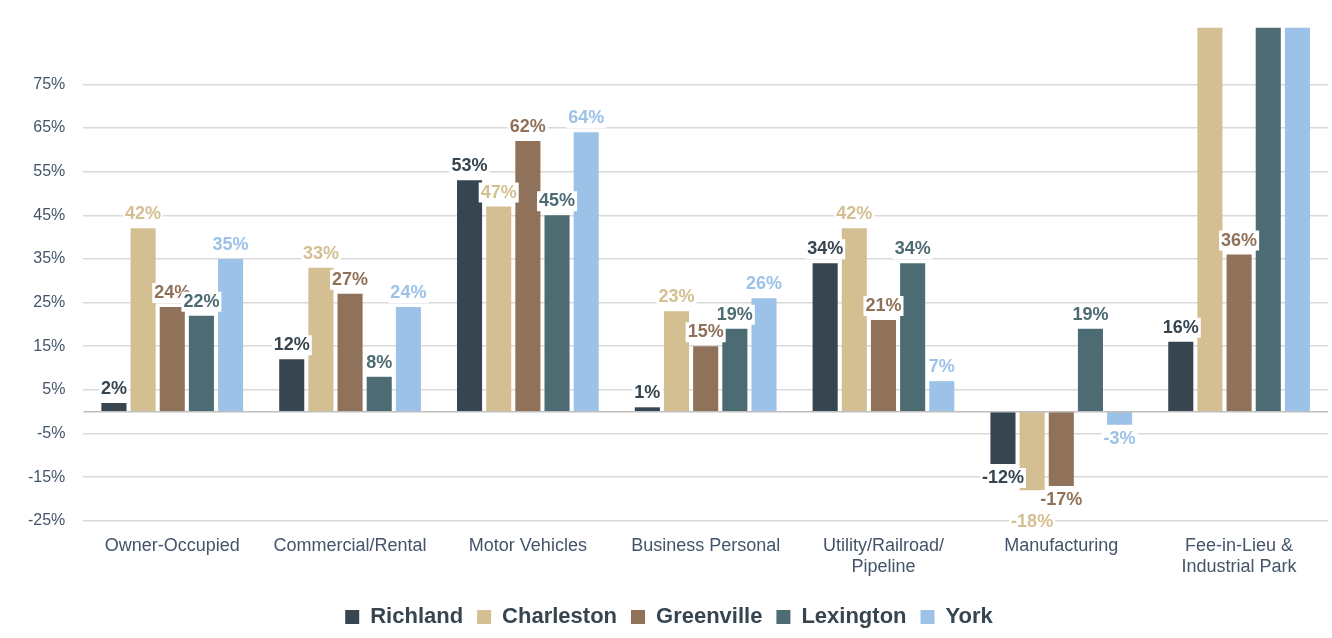 Image resolution: width=1332 pixels, height=638 pixels. What do you see at coordinates (527, 544) in the screenshot?
I see `x-tick-label: Motor Vehicles` at bounding box center [527, 544].